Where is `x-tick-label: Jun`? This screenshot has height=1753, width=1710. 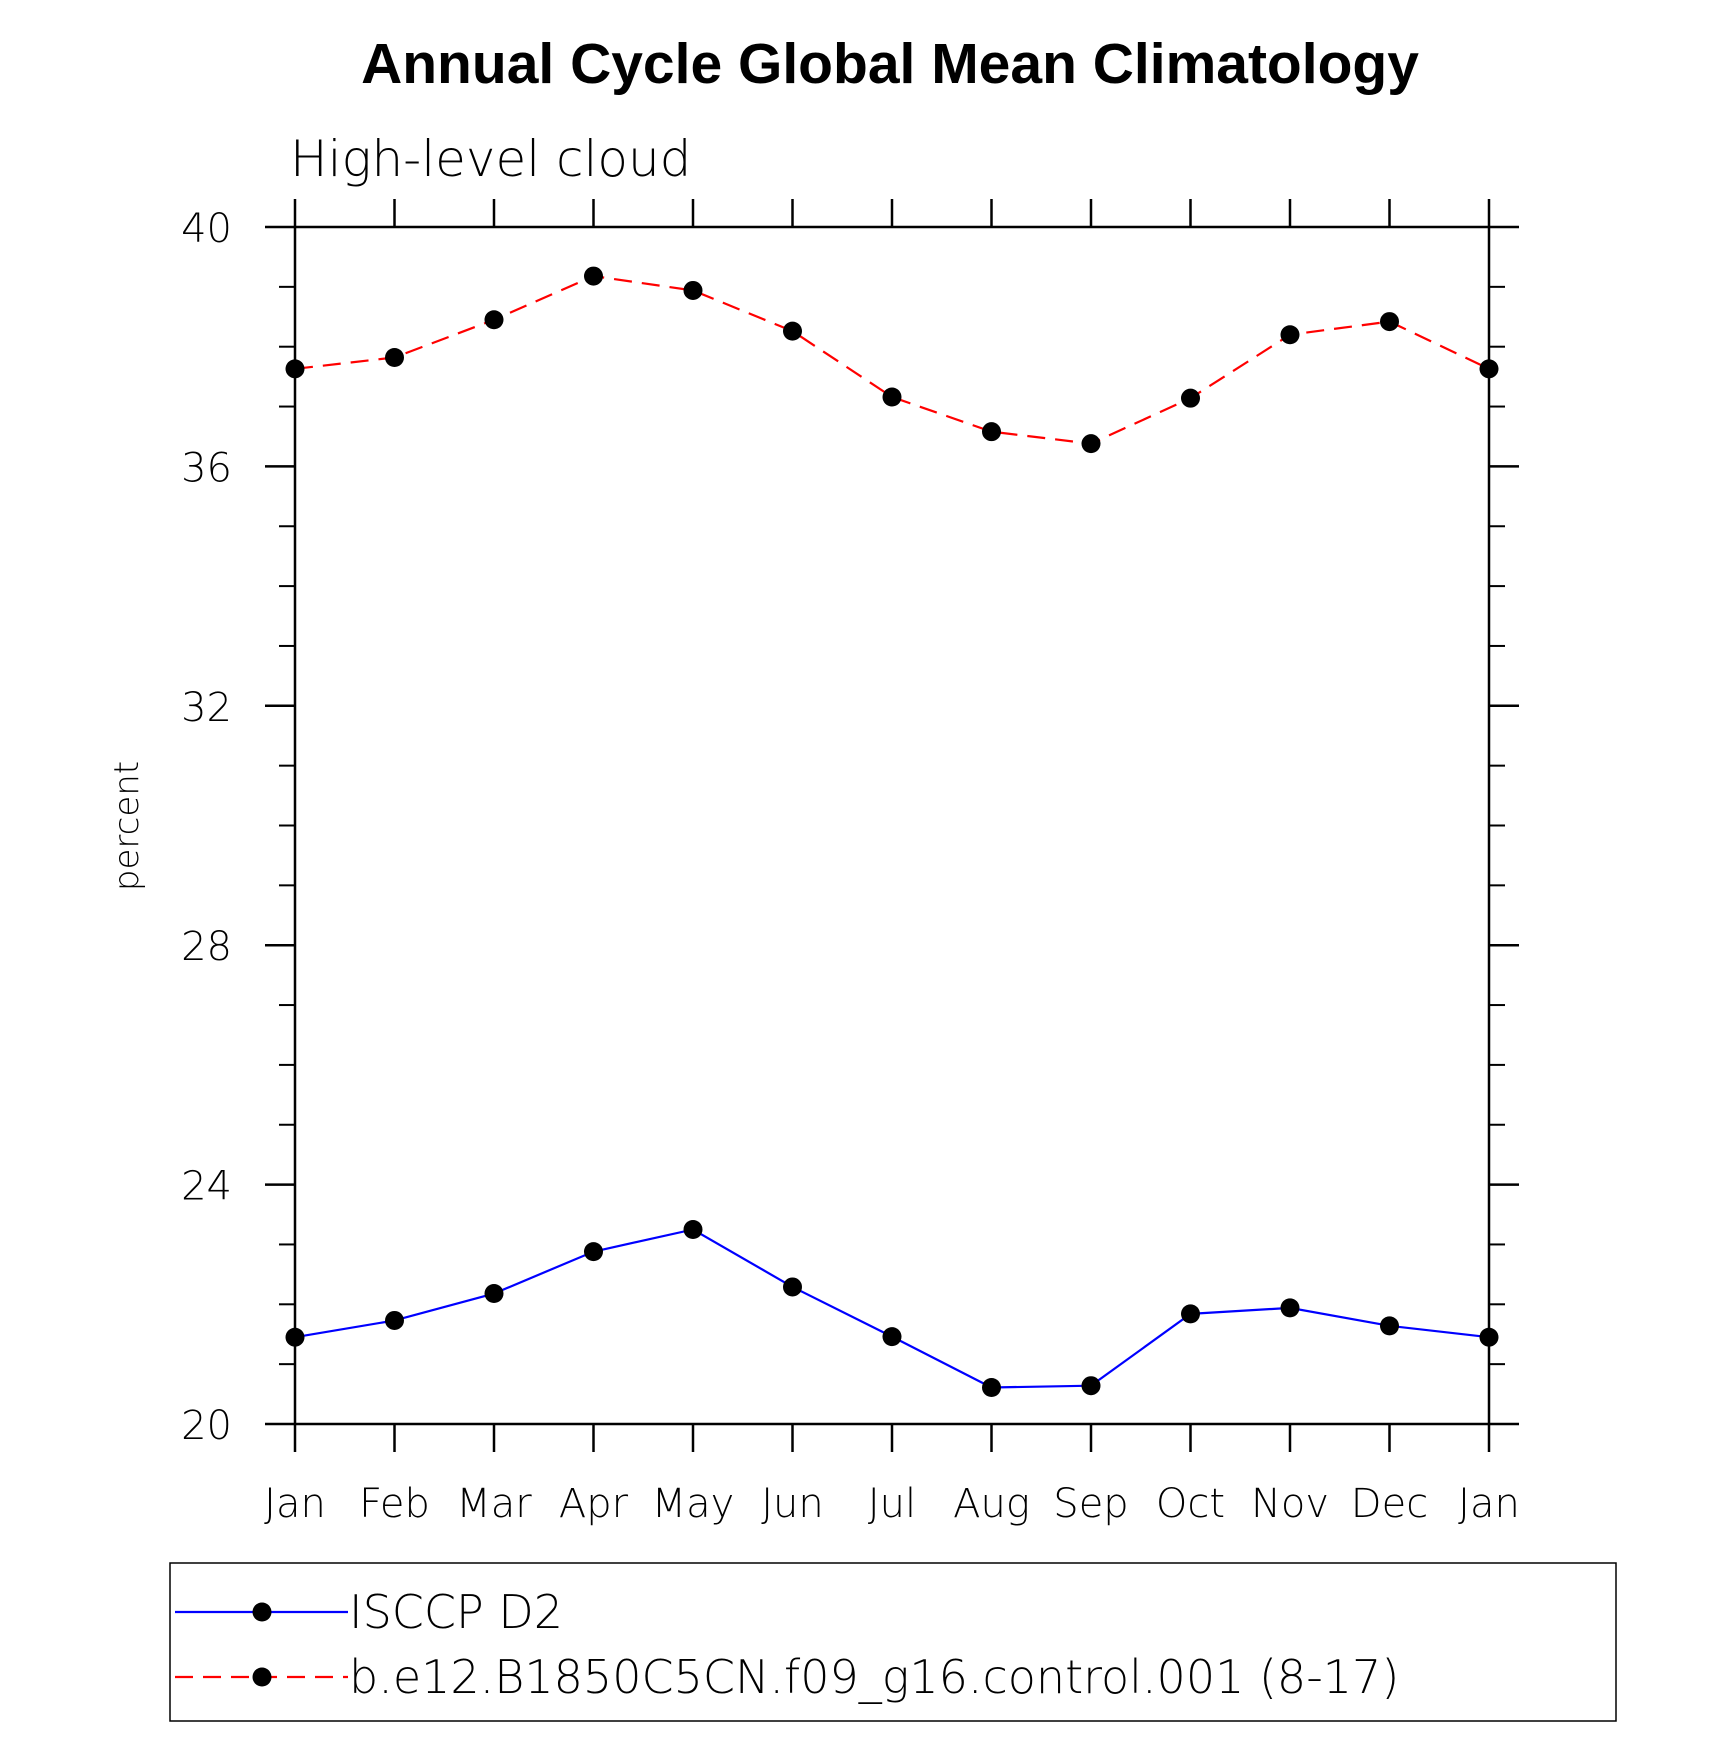 x-tick-label: Jun is located at coordinates (792, 1504).